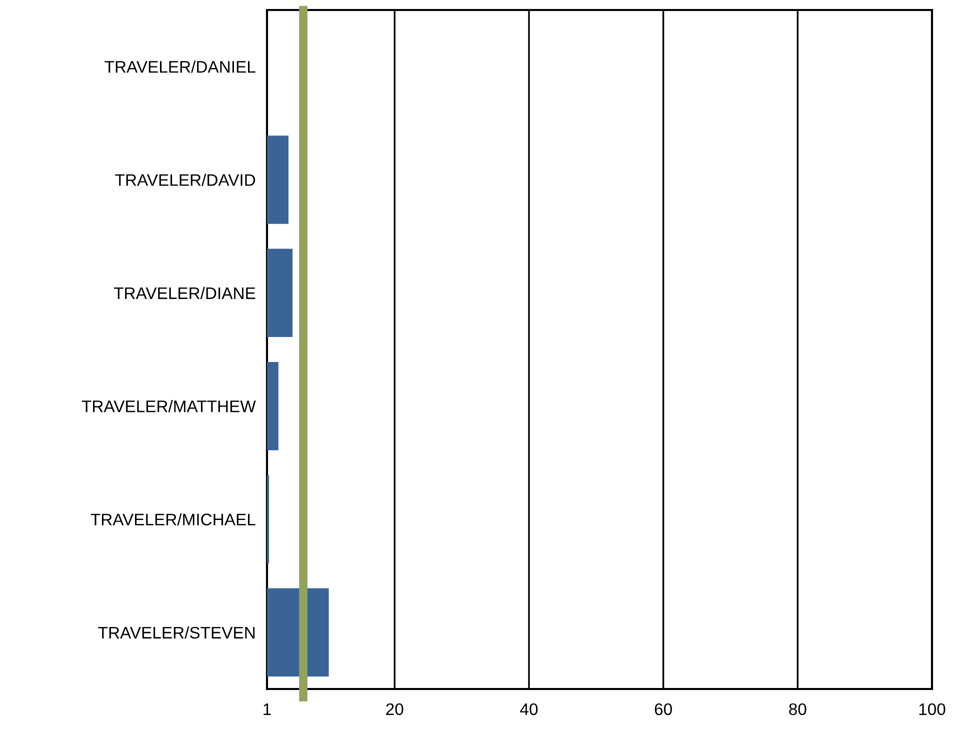 This screenshot has width=958, height=744. What do you see at coordinates (176, 632) in the screenshot?
I see `y-tick-label: TRAVELER/STEVEN` at bounding box center [176, 632].